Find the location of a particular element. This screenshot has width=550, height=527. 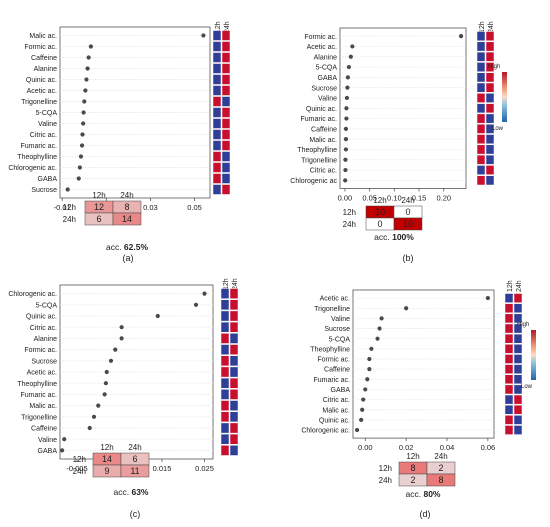

confusion-value: 8 is located at coordinates (412, 468).